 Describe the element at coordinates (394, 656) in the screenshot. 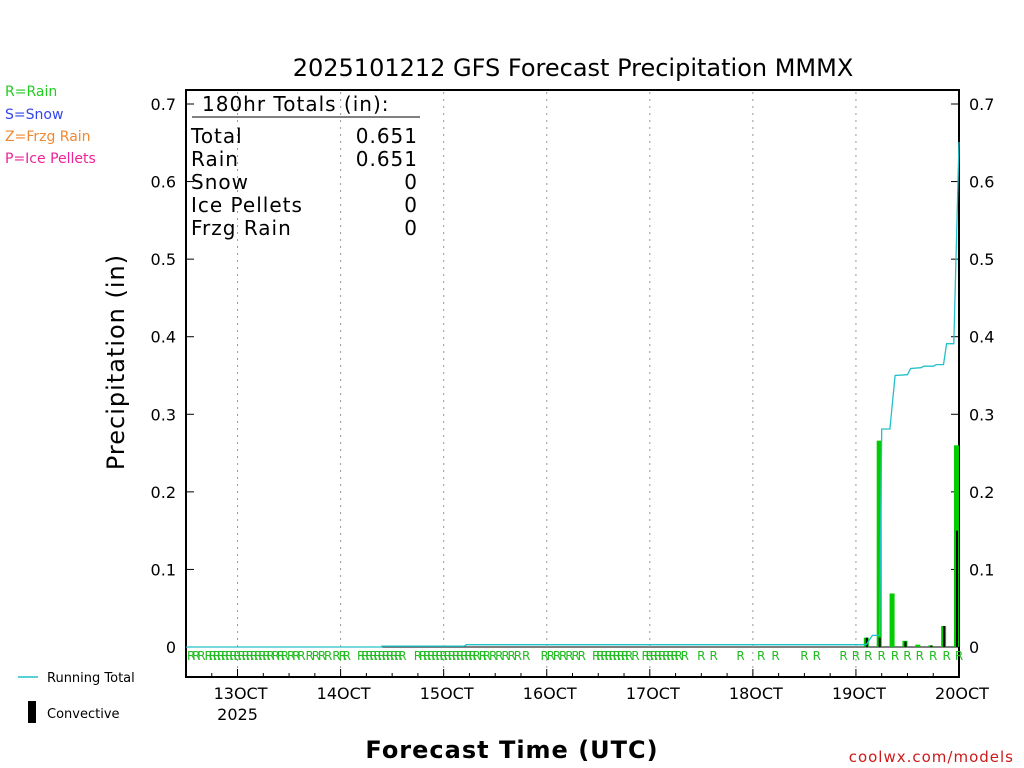

I see `precip-type-marker-40: R` at that location.